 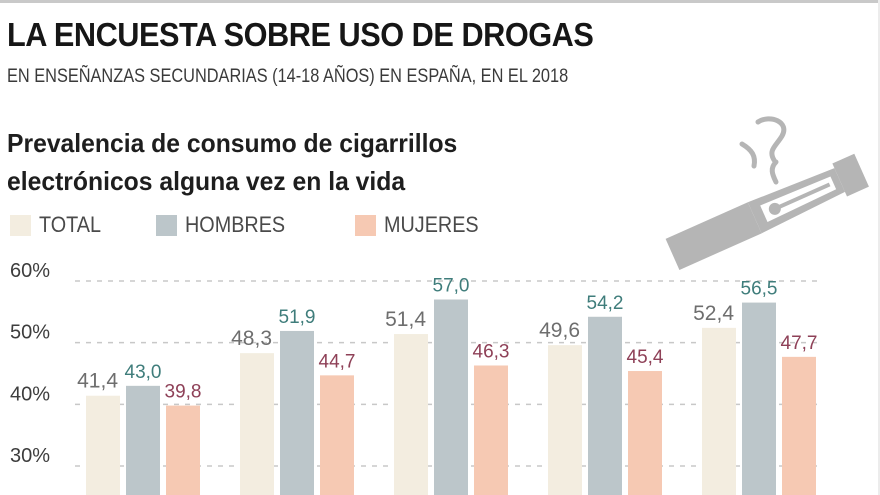 What do you see at coordinates (559, 330) in the screenshot?
I see `data-label-total-3: 49,6` at bounding box center [559, 330].